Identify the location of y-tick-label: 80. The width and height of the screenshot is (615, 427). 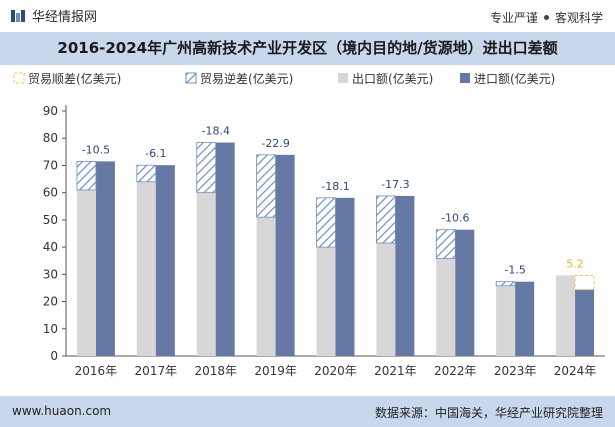
(50, 138).